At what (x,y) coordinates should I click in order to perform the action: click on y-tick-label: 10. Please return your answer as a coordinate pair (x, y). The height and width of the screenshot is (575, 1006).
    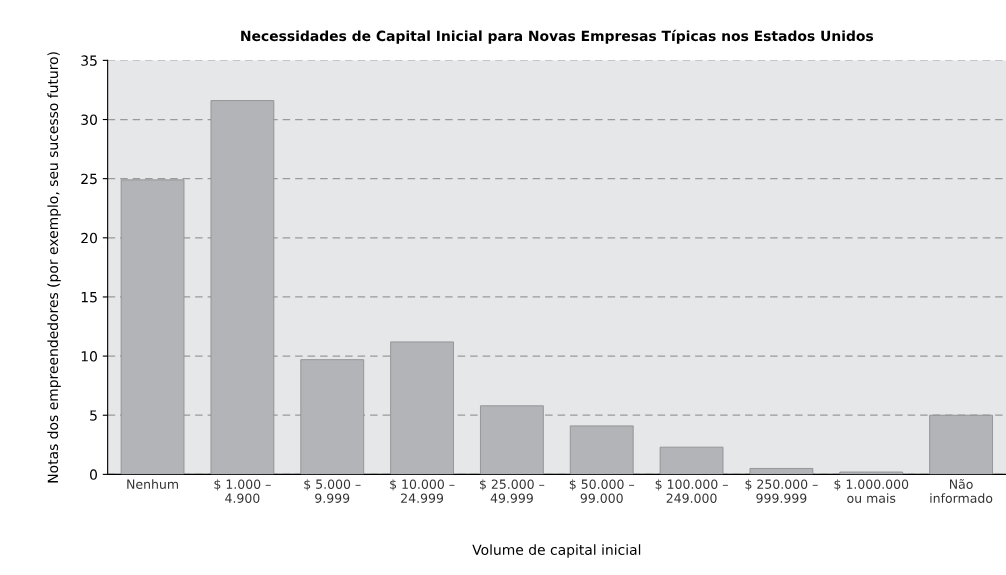
    Looking at the image, I should click on (89, 356).